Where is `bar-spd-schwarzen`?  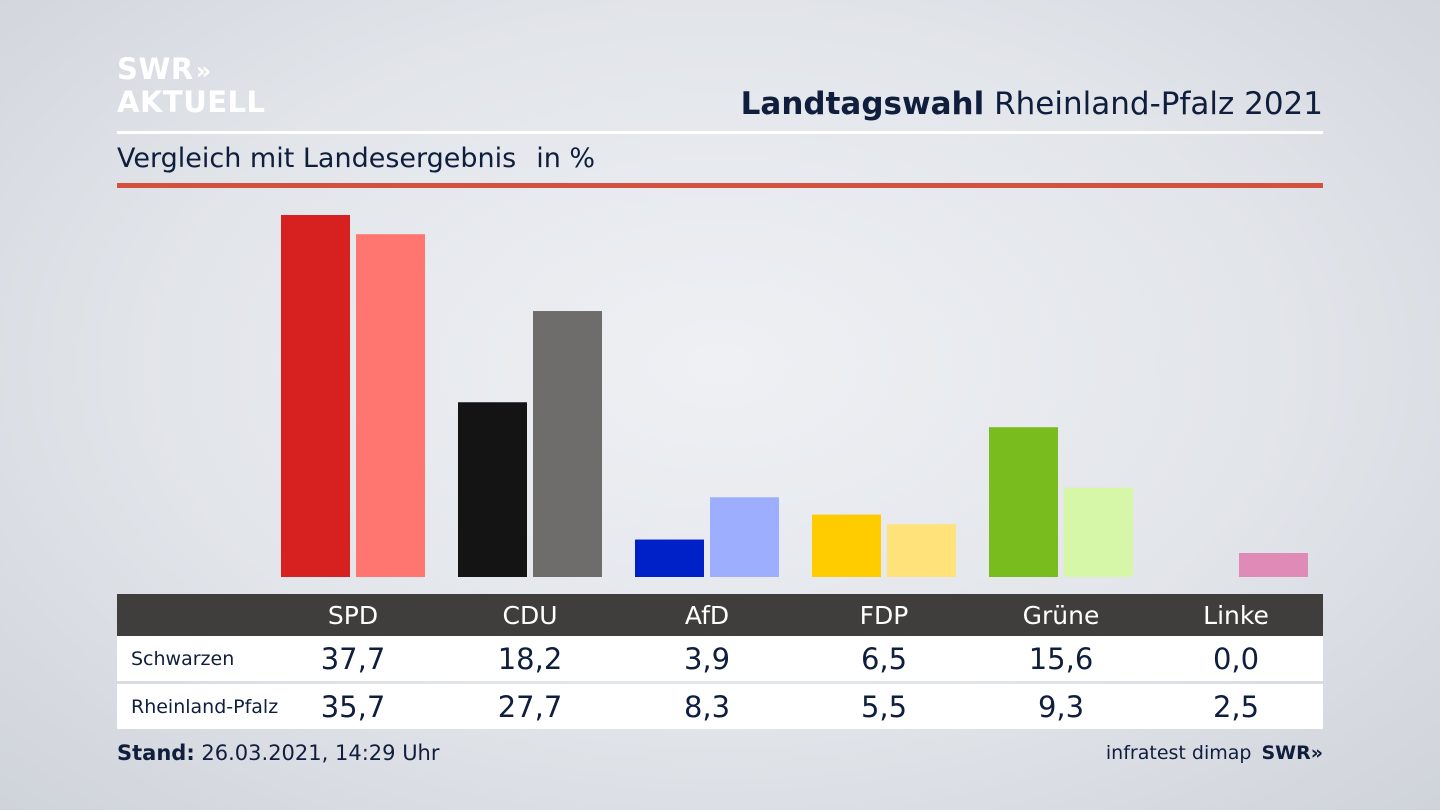 bar-spd-schwarzen is located at coordinates (315, 396).